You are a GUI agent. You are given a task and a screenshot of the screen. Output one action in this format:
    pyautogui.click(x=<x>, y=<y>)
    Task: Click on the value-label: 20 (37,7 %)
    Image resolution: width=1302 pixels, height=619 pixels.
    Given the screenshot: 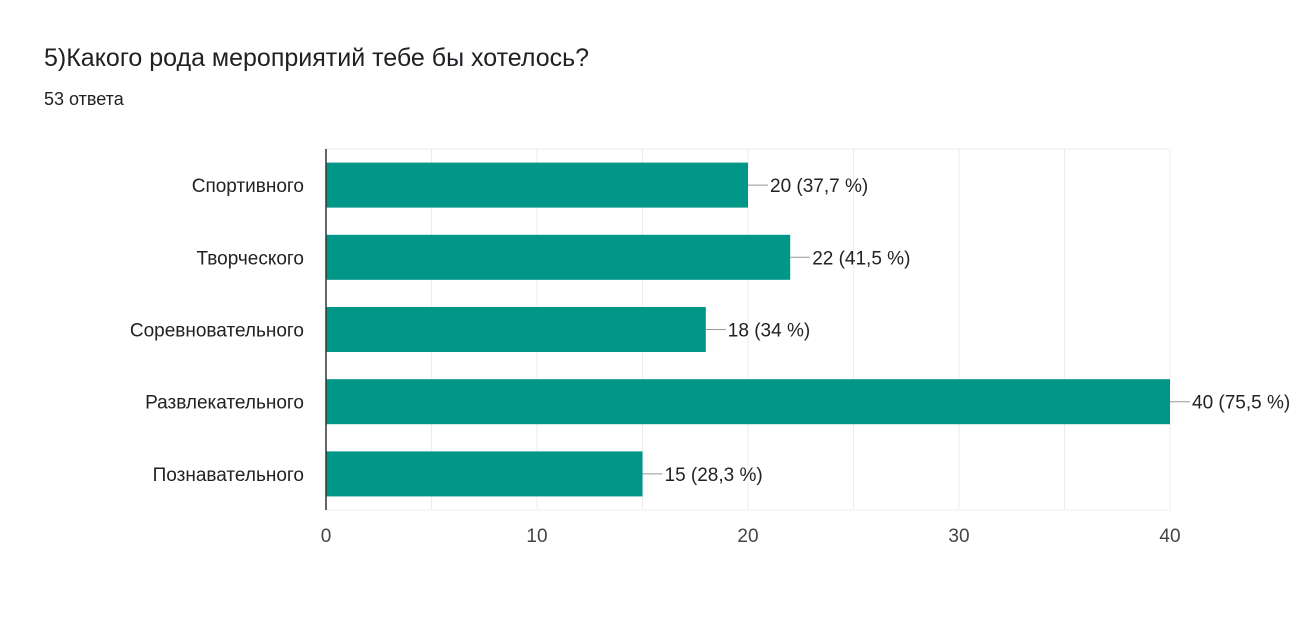 What is the action you would take?
    pyautogui.click(x=819, y=186)
    